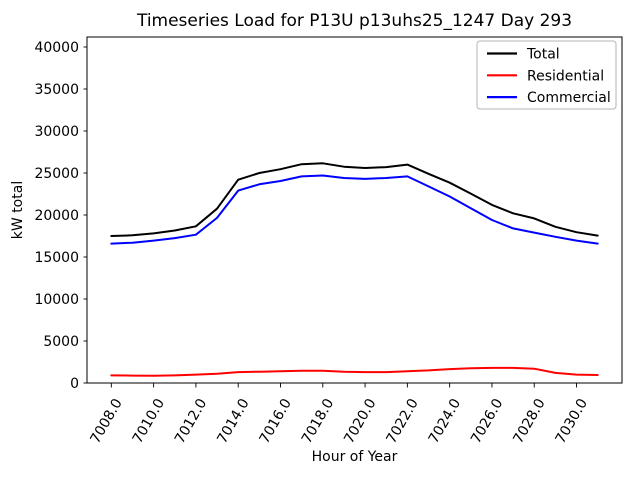 Image resolution: width=640 pixels, height=480 pixels. What do you see at coordinates (56, 174) in the screenshot?
I see `y-tick-label: 25000` at bounding box center [56, 174].